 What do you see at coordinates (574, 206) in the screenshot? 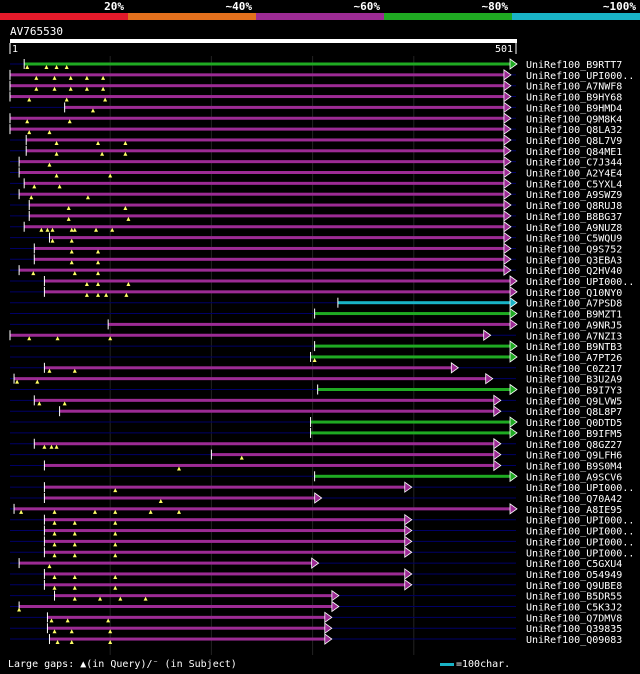
I see `hit-name: UniRef100_Q8RUJ8` at bounding box center [574, 206].